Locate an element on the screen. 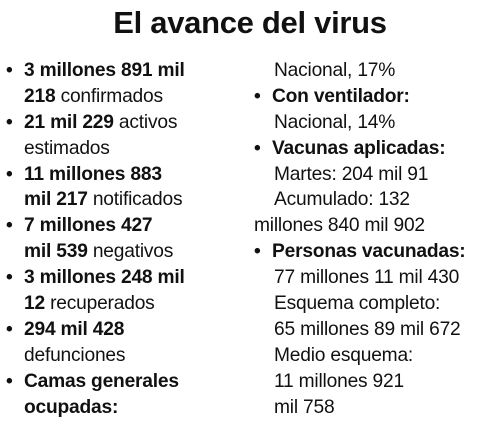 Image resolution: width=500 pixels, height=435 pixels. recovered-value-part1: 3 millones 248 mil is located at coordinates (104, 278).